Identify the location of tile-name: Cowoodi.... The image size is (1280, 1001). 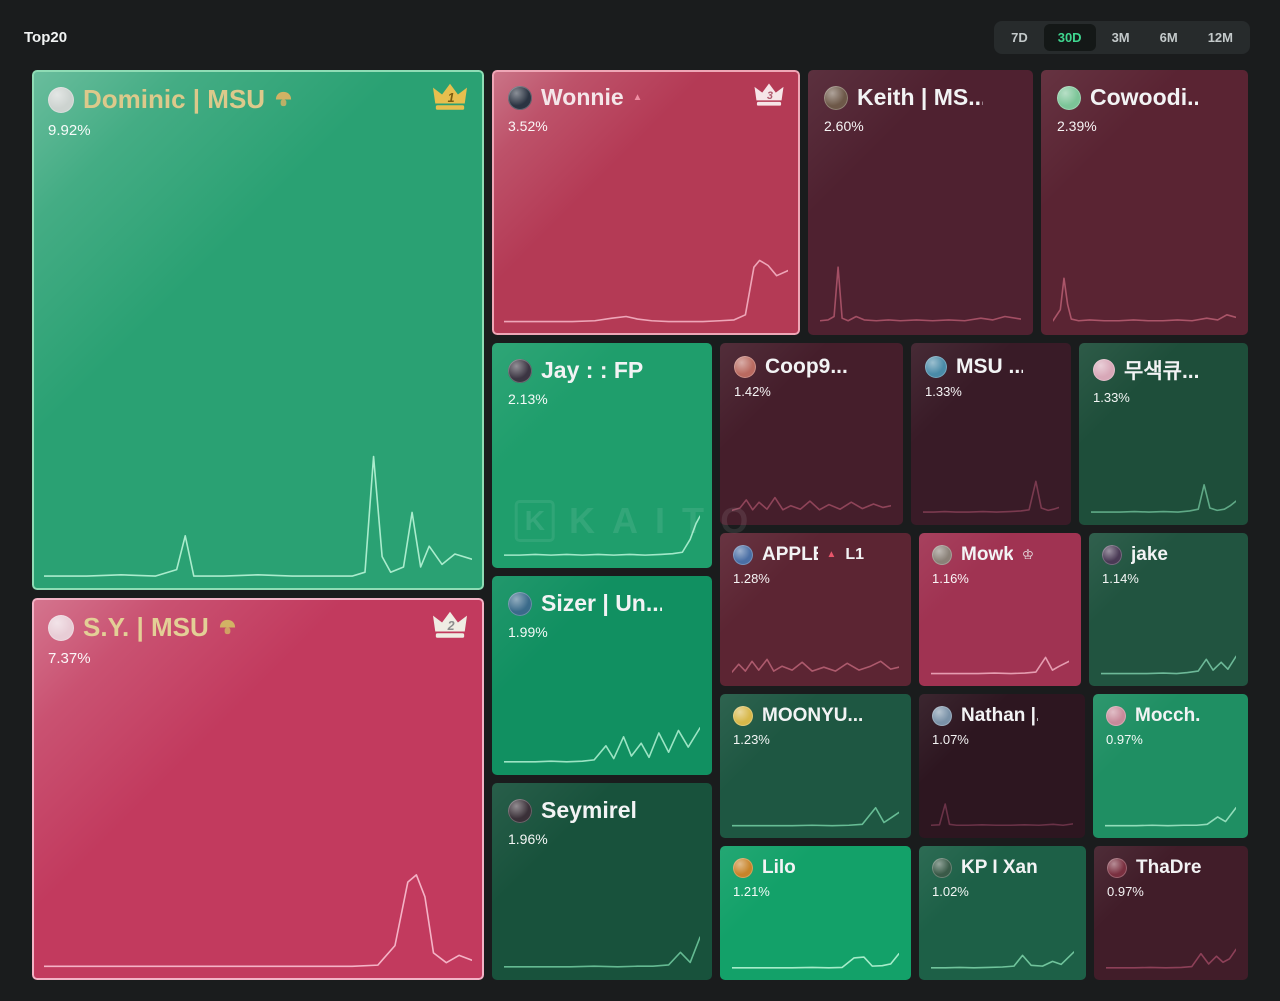
(1144, 97).